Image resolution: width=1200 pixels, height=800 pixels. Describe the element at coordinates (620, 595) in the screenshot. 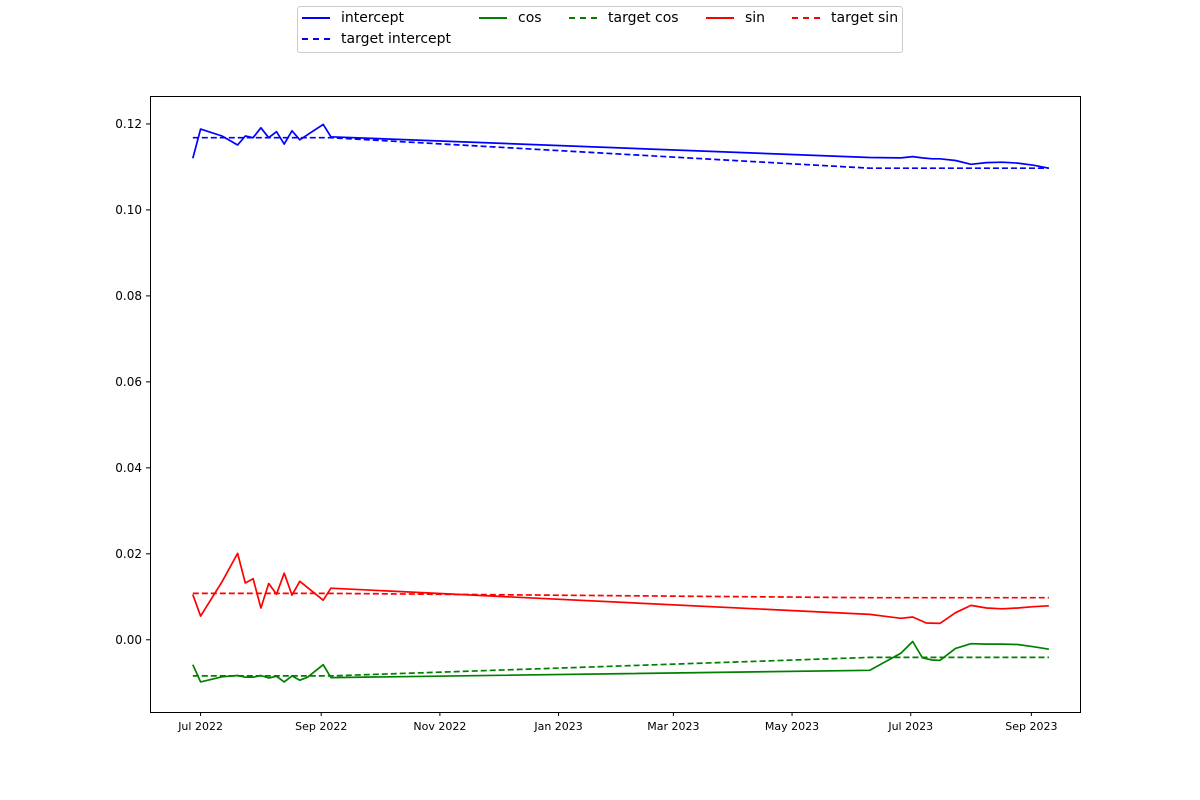

I see `series-line-target-sin` at that location.